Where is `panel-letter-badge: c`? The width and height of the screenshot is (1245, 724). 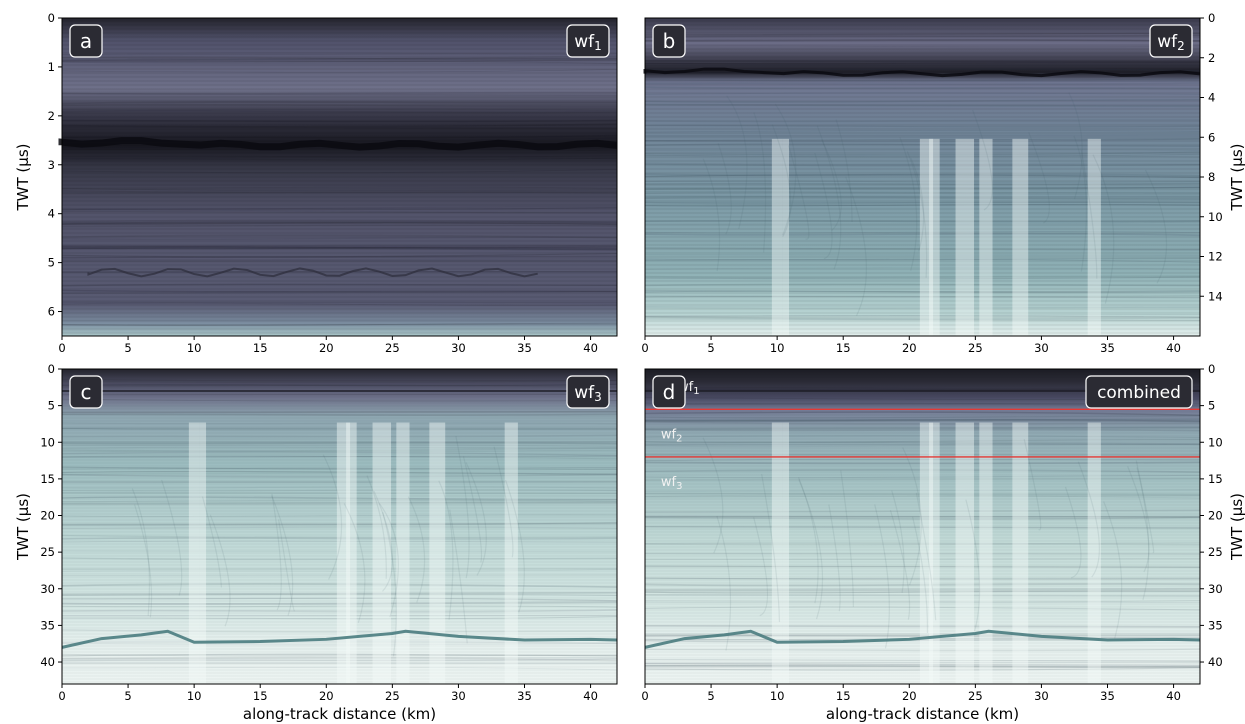
panel-letter-badge: c is located at coordinates (86, 392).